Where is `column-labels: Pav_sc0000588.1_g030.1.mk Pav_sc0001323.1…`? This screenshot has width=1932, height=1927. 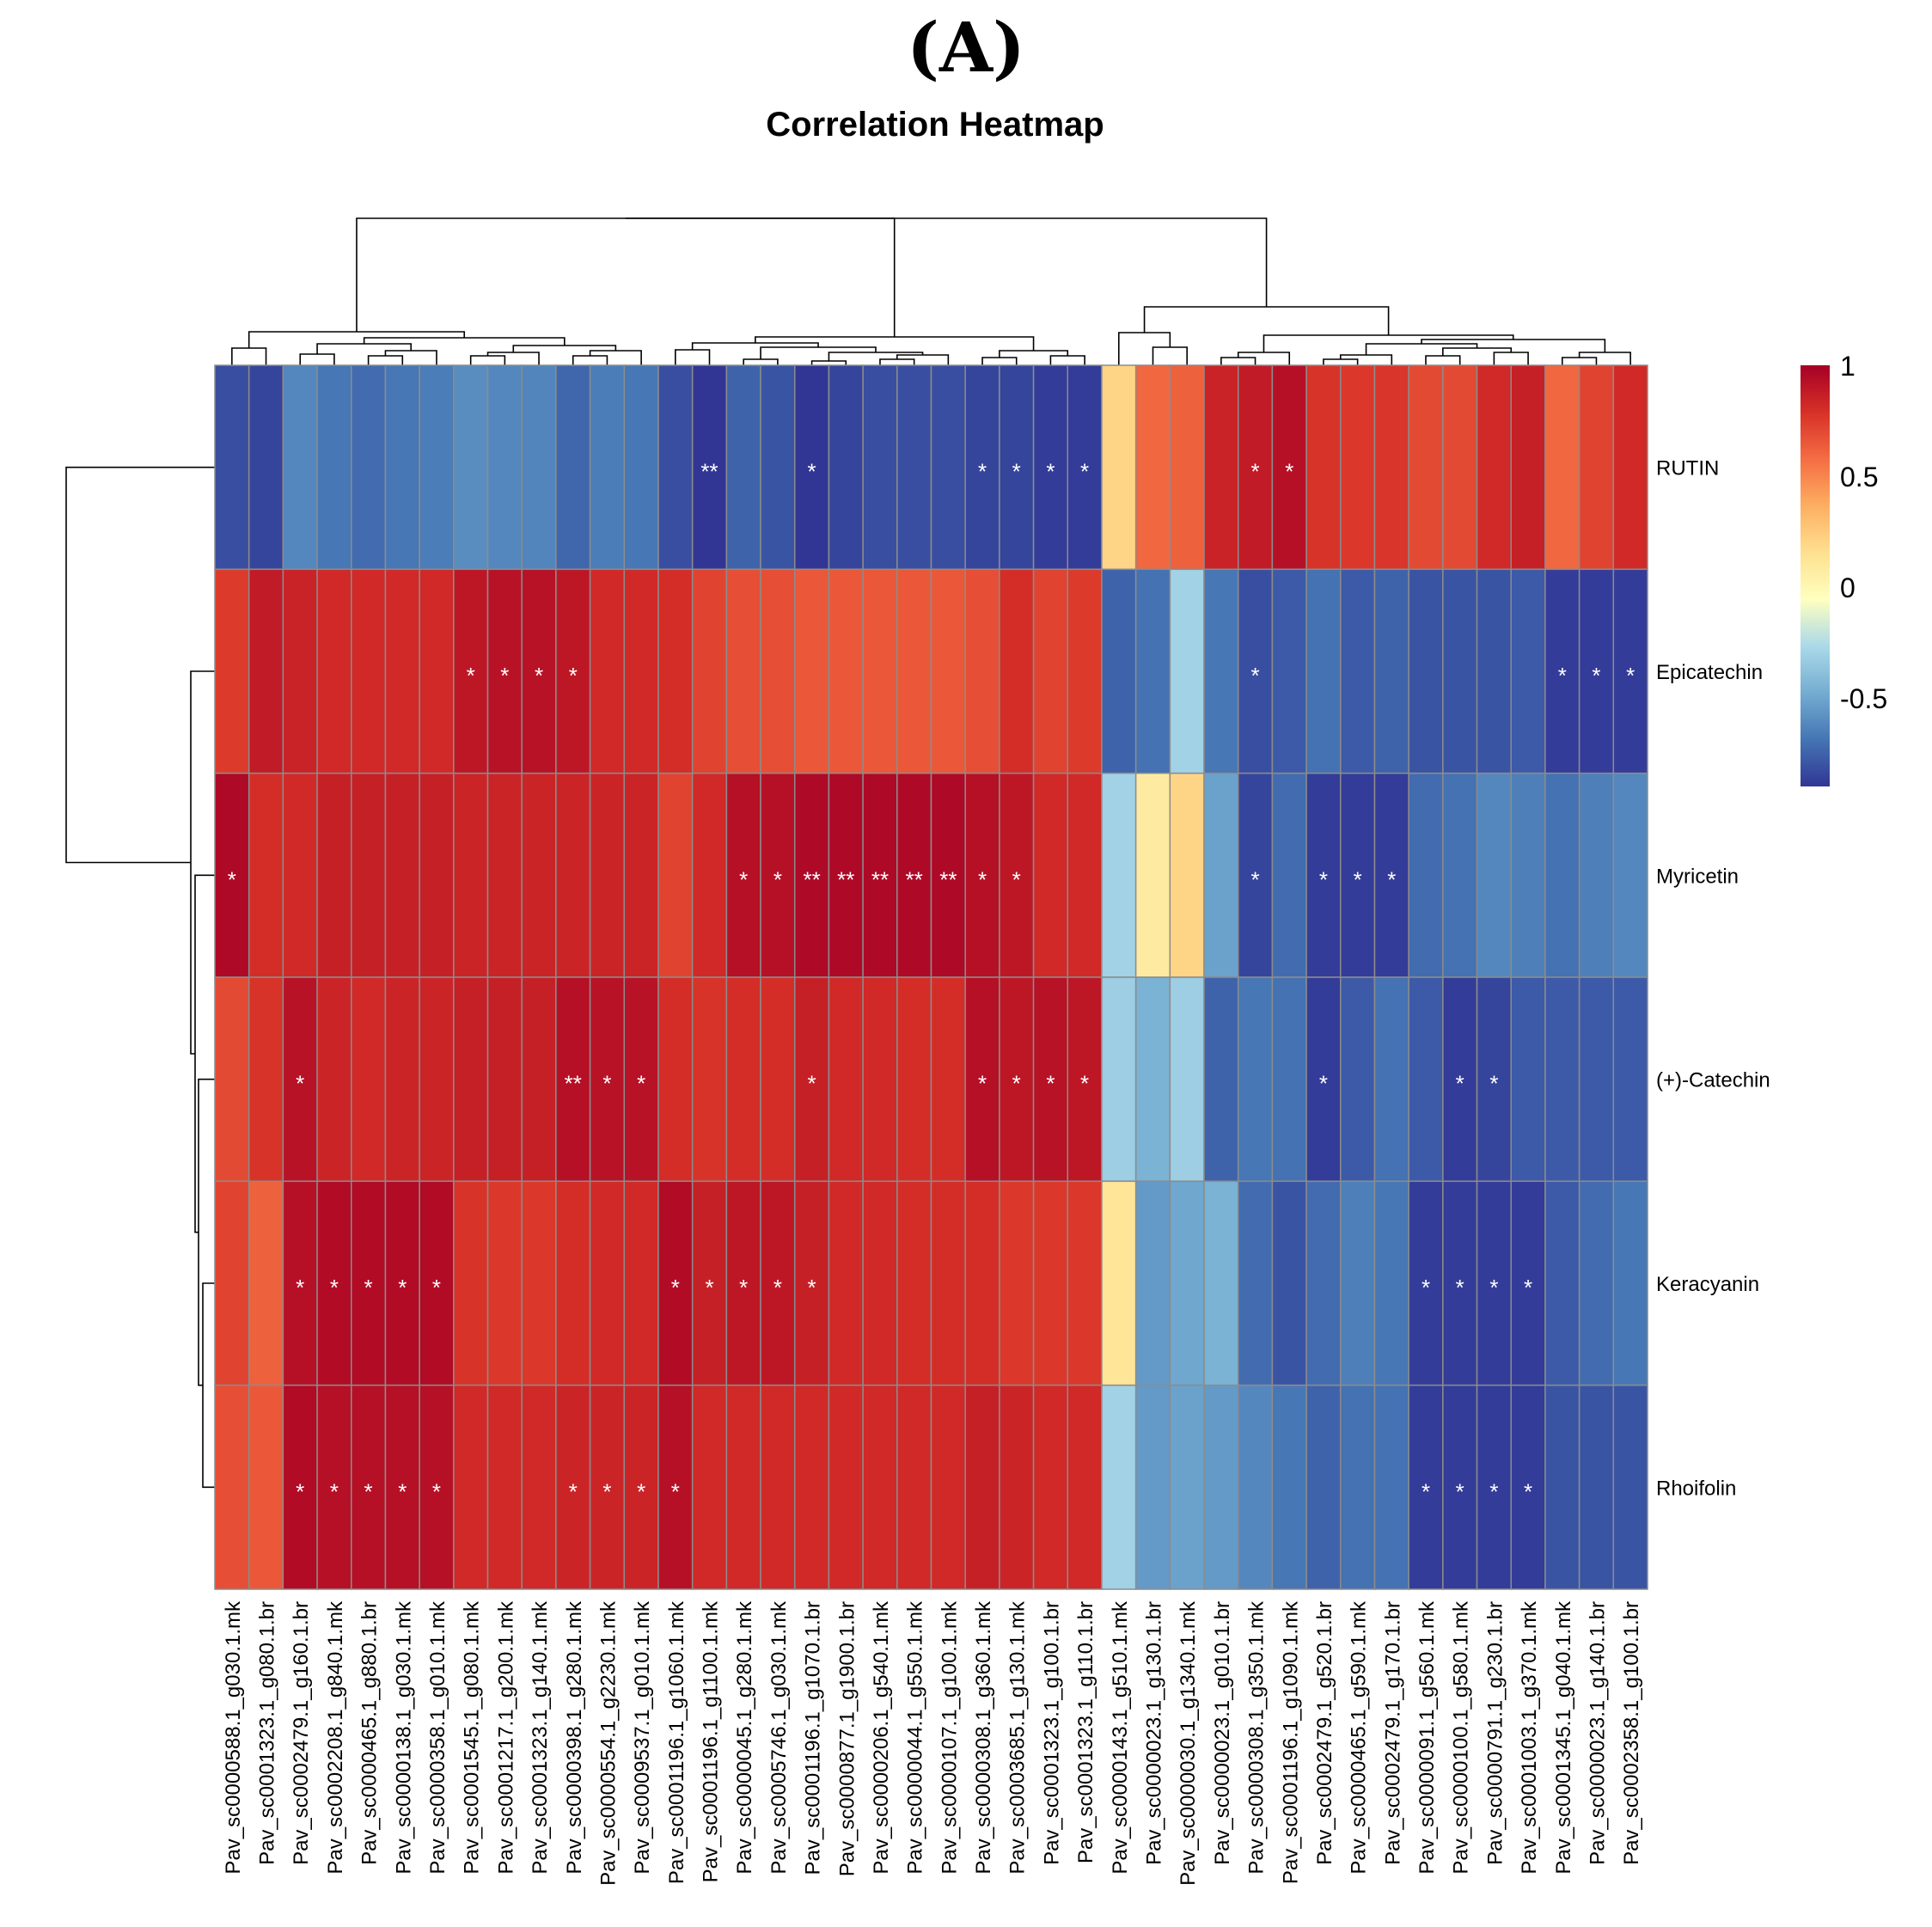
column-labels: Pav_sc0000588.1_g030.1.mk Pav_sc0001323.1… is located at coordinates (932, 1743).